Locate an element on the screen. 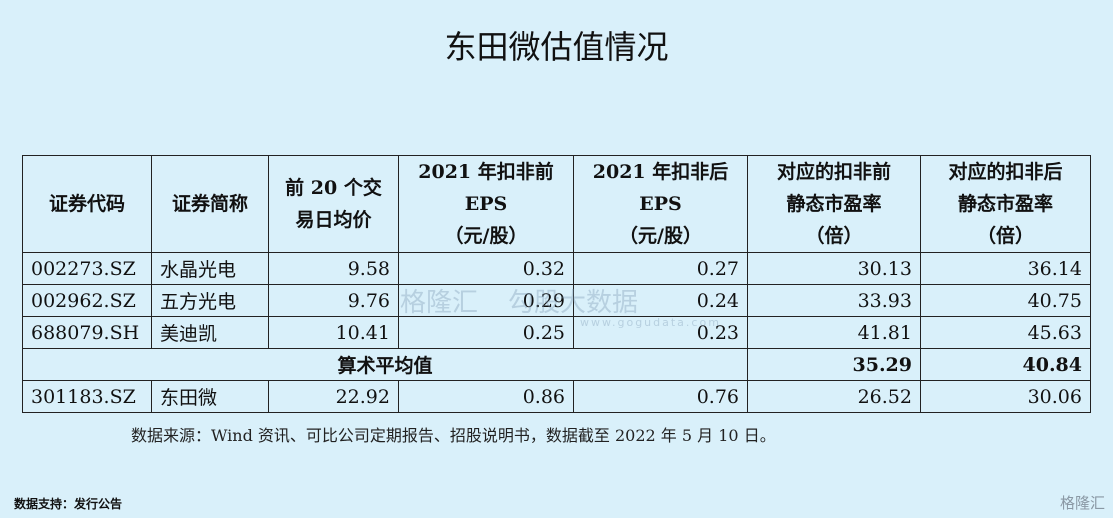  logo: 格隆汇 is located at coordinates (1082, 503).